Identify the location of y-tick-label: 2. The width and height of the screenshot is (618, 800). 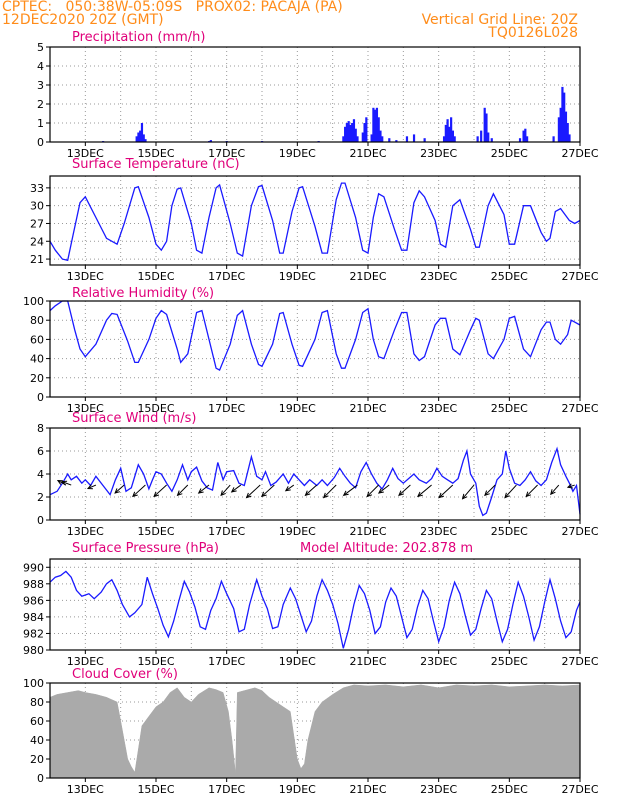
(40, 104).